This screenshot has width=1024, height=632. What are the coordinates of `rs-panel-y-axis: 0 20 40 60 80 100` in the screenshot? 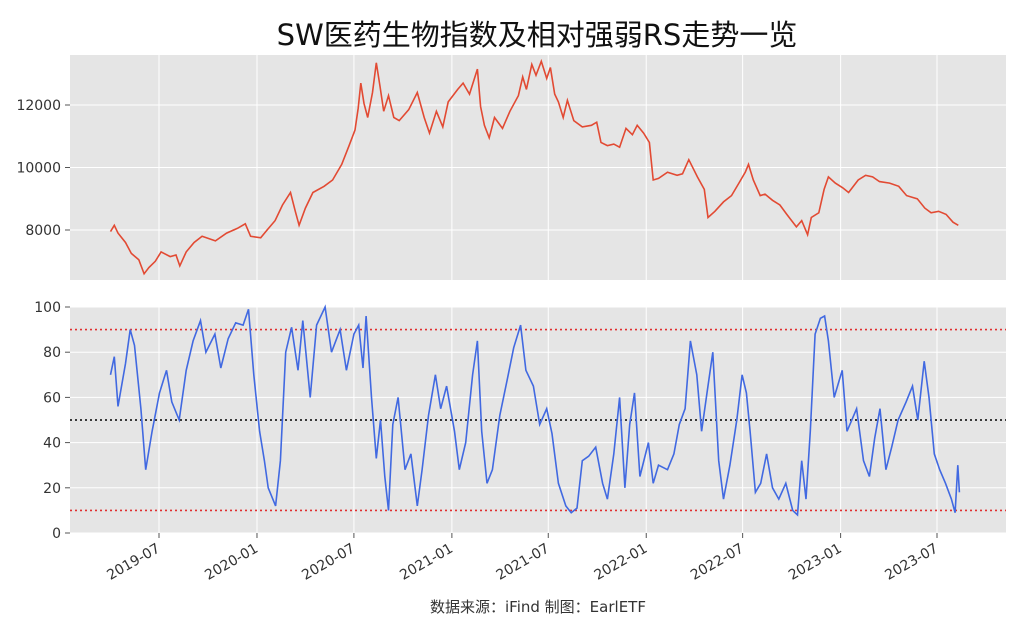 It's located at (52, 421).